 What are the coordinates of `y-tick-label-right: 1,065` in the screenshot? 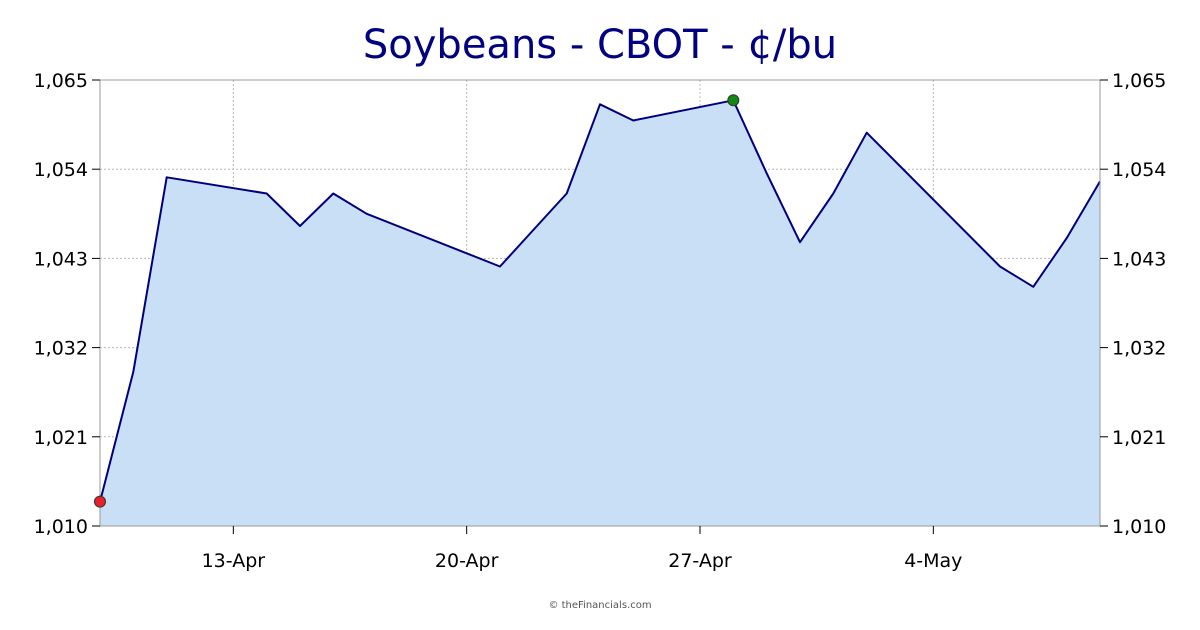 It's located at (1139, 81).